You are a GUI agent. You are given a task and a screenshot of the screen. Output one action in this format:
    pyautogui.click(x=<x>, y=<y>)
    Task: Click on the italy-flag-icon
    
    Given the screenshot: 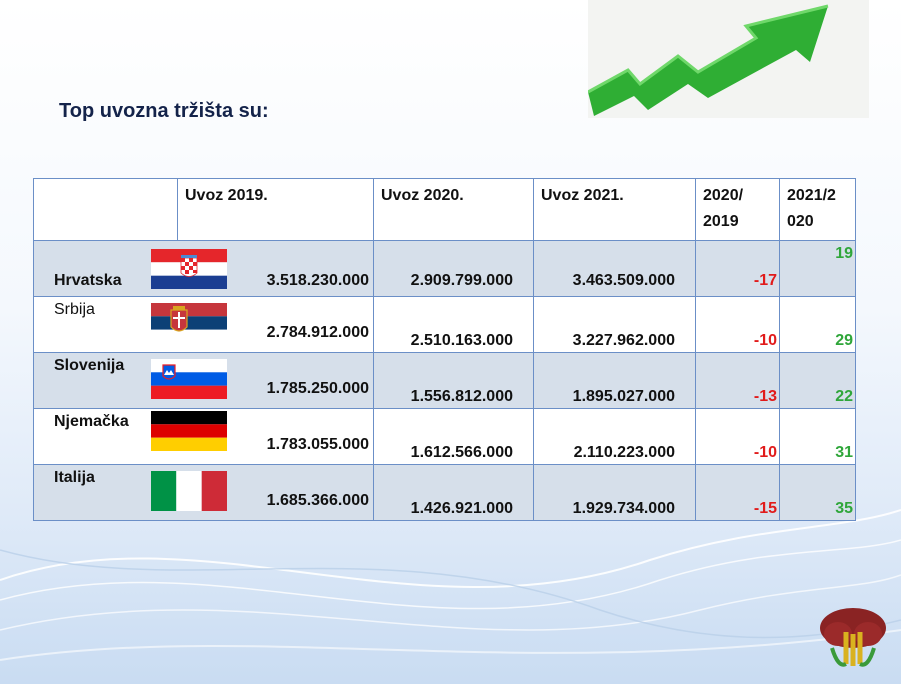 What is the action you would take?
    pyautogui.click(x=189, y=491)
    